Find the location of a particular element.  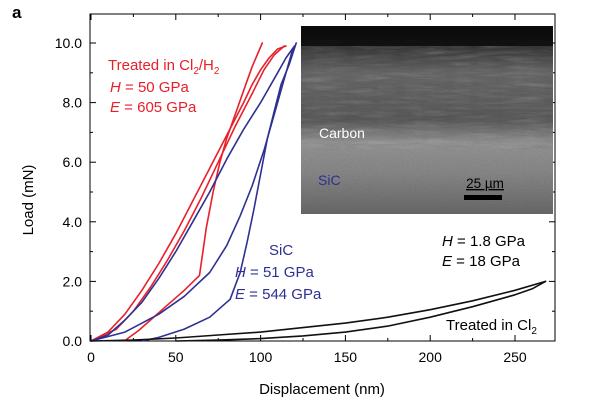

annotation-sic-hardness-value: = 51 GPa is located at coordinates (280, 272).